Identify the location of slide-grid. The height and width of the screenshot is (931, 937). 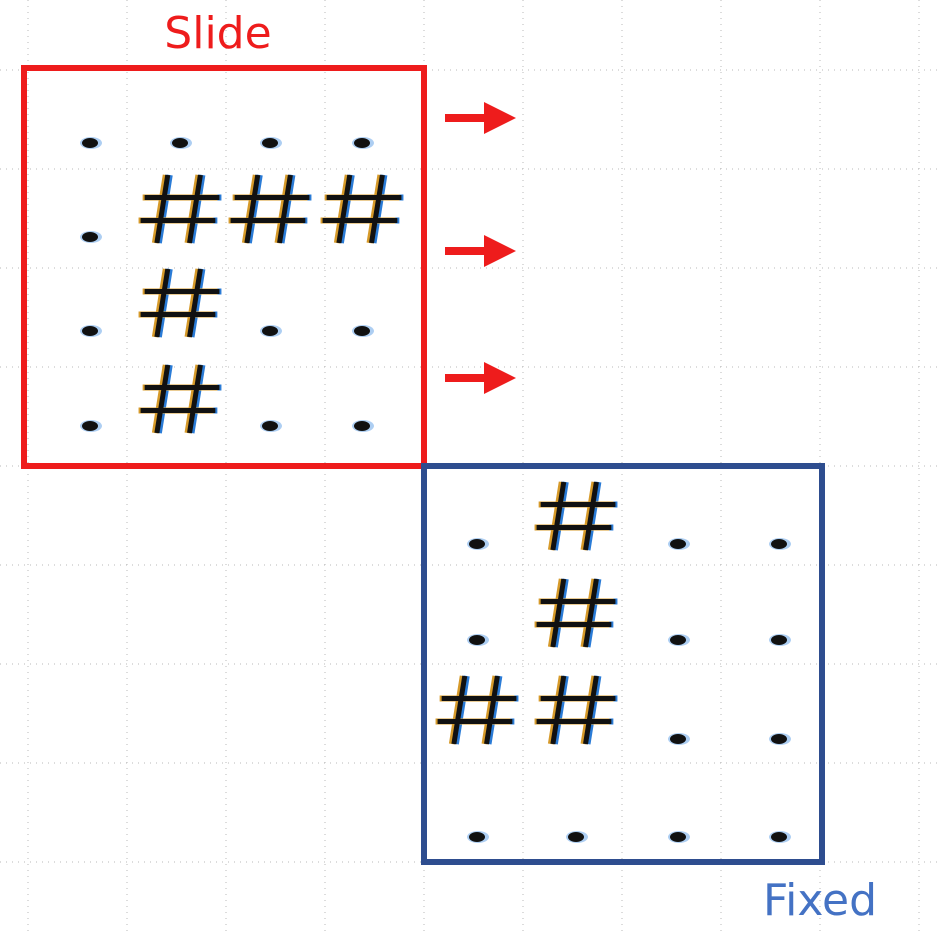
(242, 285).